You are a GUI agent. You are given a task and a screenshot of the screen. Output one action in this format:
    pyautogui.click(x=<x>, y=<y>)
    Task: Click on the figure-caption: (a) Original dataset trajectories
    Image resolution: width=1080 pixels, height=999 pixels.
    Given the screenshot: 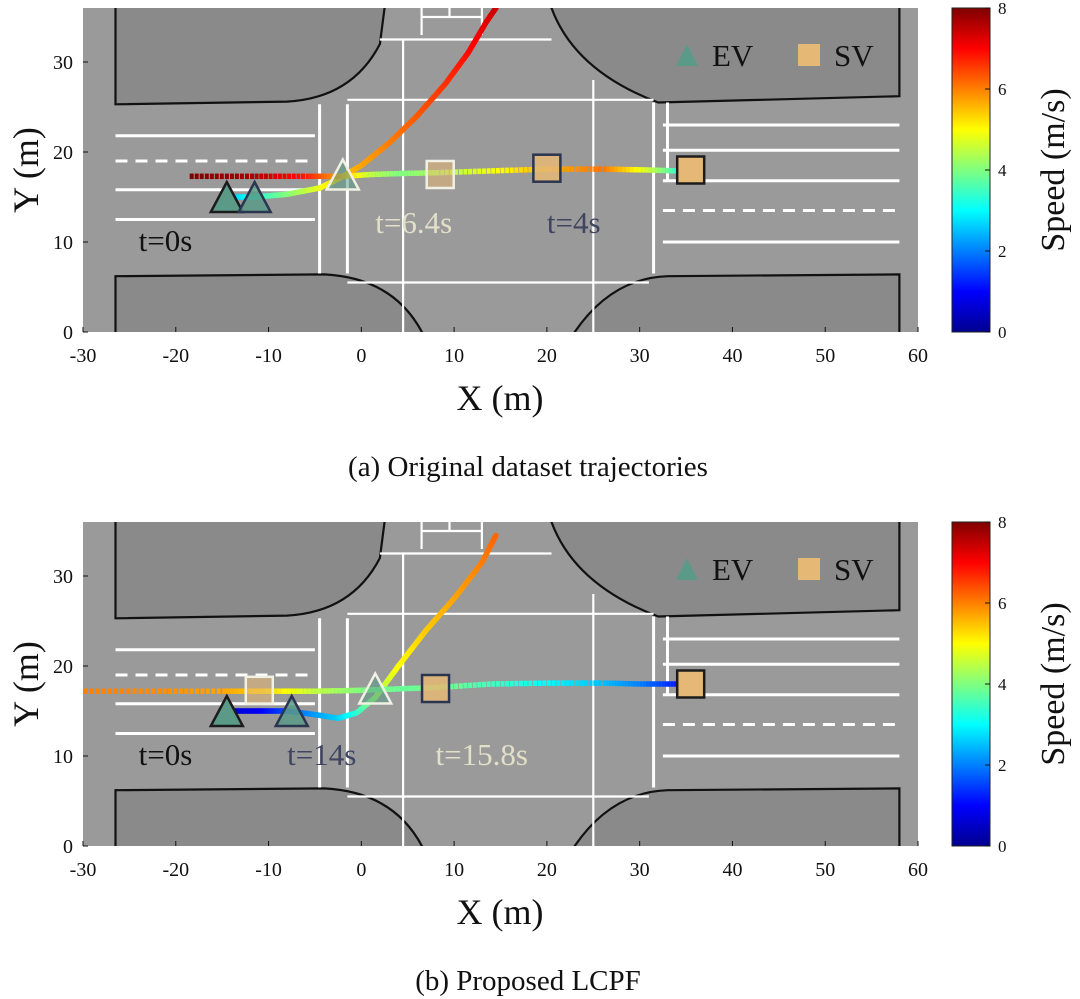 What is the action you would take?
    pyautogui.click(x=528, y=467)
    